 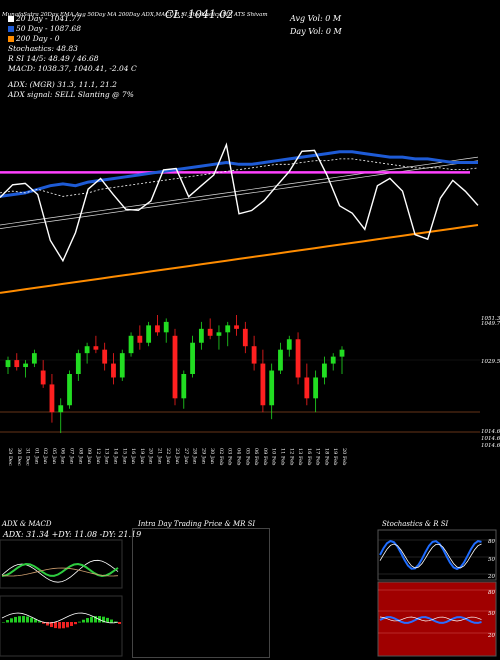 I want to click on stoch-tick-80: 80, so click(x=491, y=542).